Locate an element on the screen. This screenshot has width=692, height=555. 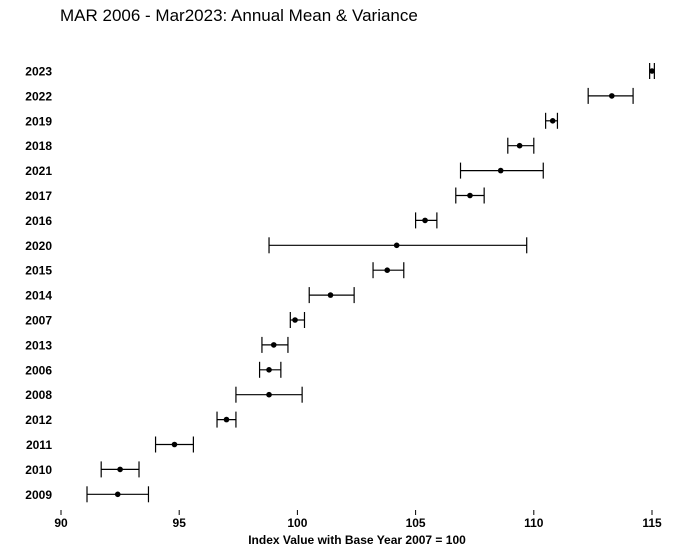
mean-point-2017 is located at coordinates (470, 195).